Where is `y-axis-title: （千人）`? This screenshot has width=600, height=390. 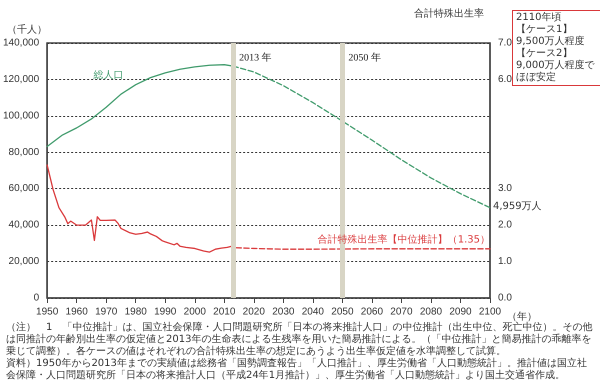
y-axis-title: （千人） is located at coordinates (27, 30).